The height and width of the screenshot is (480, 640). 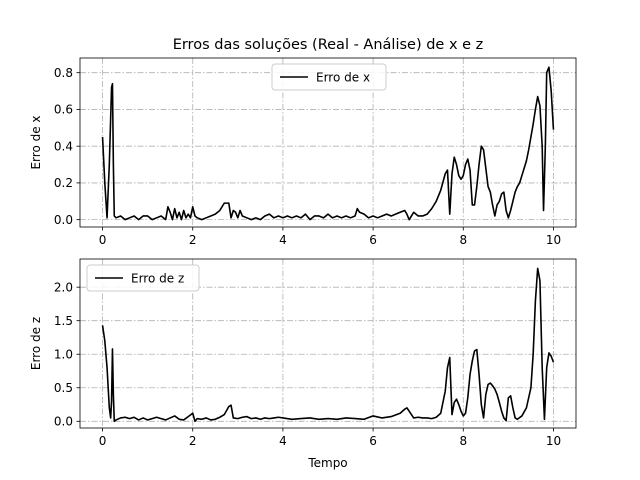 What do you see at coordinates (63, 388) in the screenshot?
I see `y-tick-label: 0.5` at bounding box center [63, 388].